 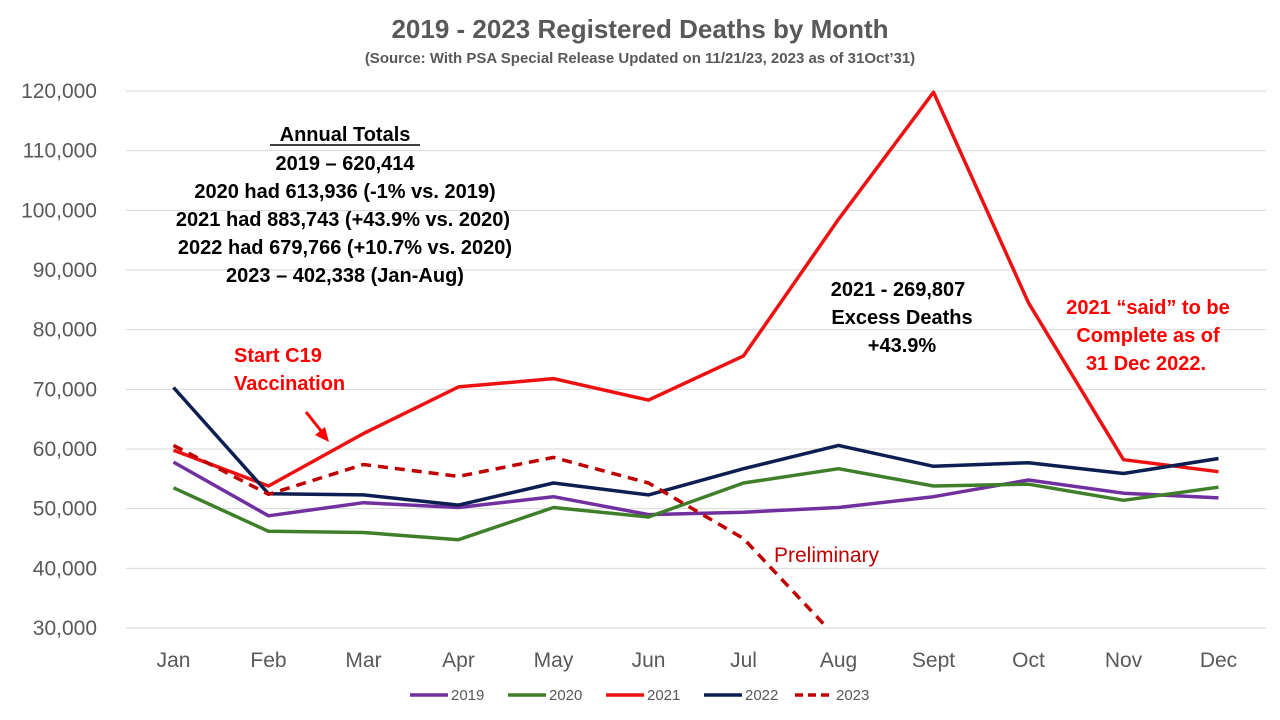 I want to click on y-tick-label: 50,000, so click(x=65, y=509).